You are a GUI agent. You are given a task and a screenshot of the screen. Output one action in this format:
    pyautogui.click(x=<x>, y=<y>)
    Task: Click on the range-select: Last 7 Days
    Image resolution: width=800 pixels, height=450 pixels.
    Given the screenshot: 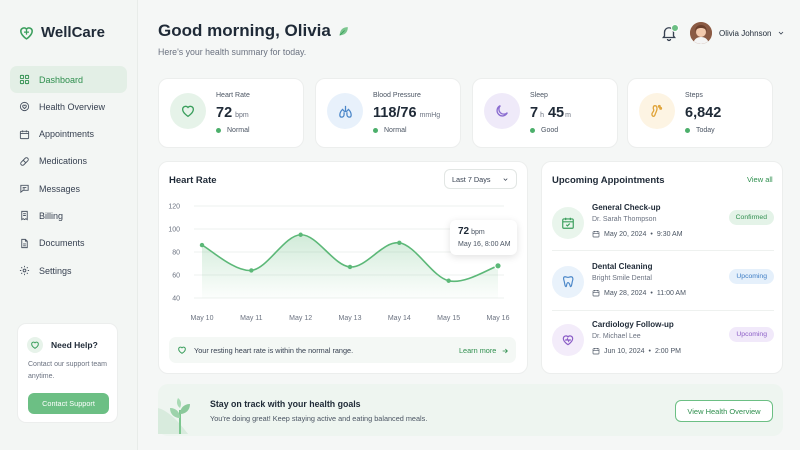 What is the action you would take?
    pyautogui.click(x=480, y=179)
    